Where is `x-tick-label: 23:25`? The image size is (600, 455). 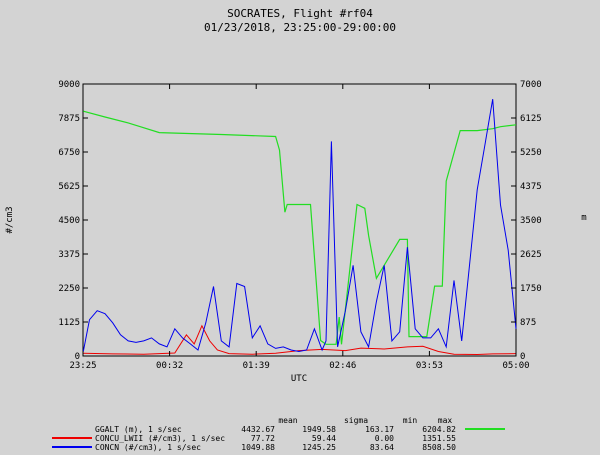
x-tick-label: 23:25 is located at coordinates (82, 366).